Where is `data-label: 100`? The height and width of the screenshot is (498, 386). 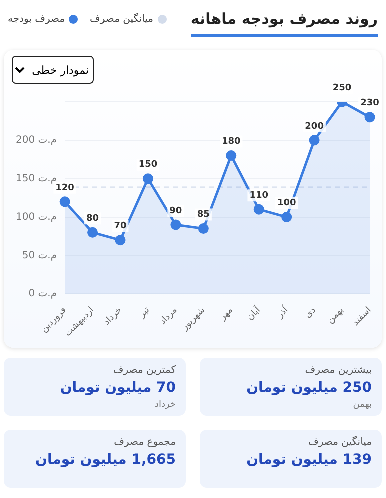
data-label: 100 is located at coordinates (286, 203).